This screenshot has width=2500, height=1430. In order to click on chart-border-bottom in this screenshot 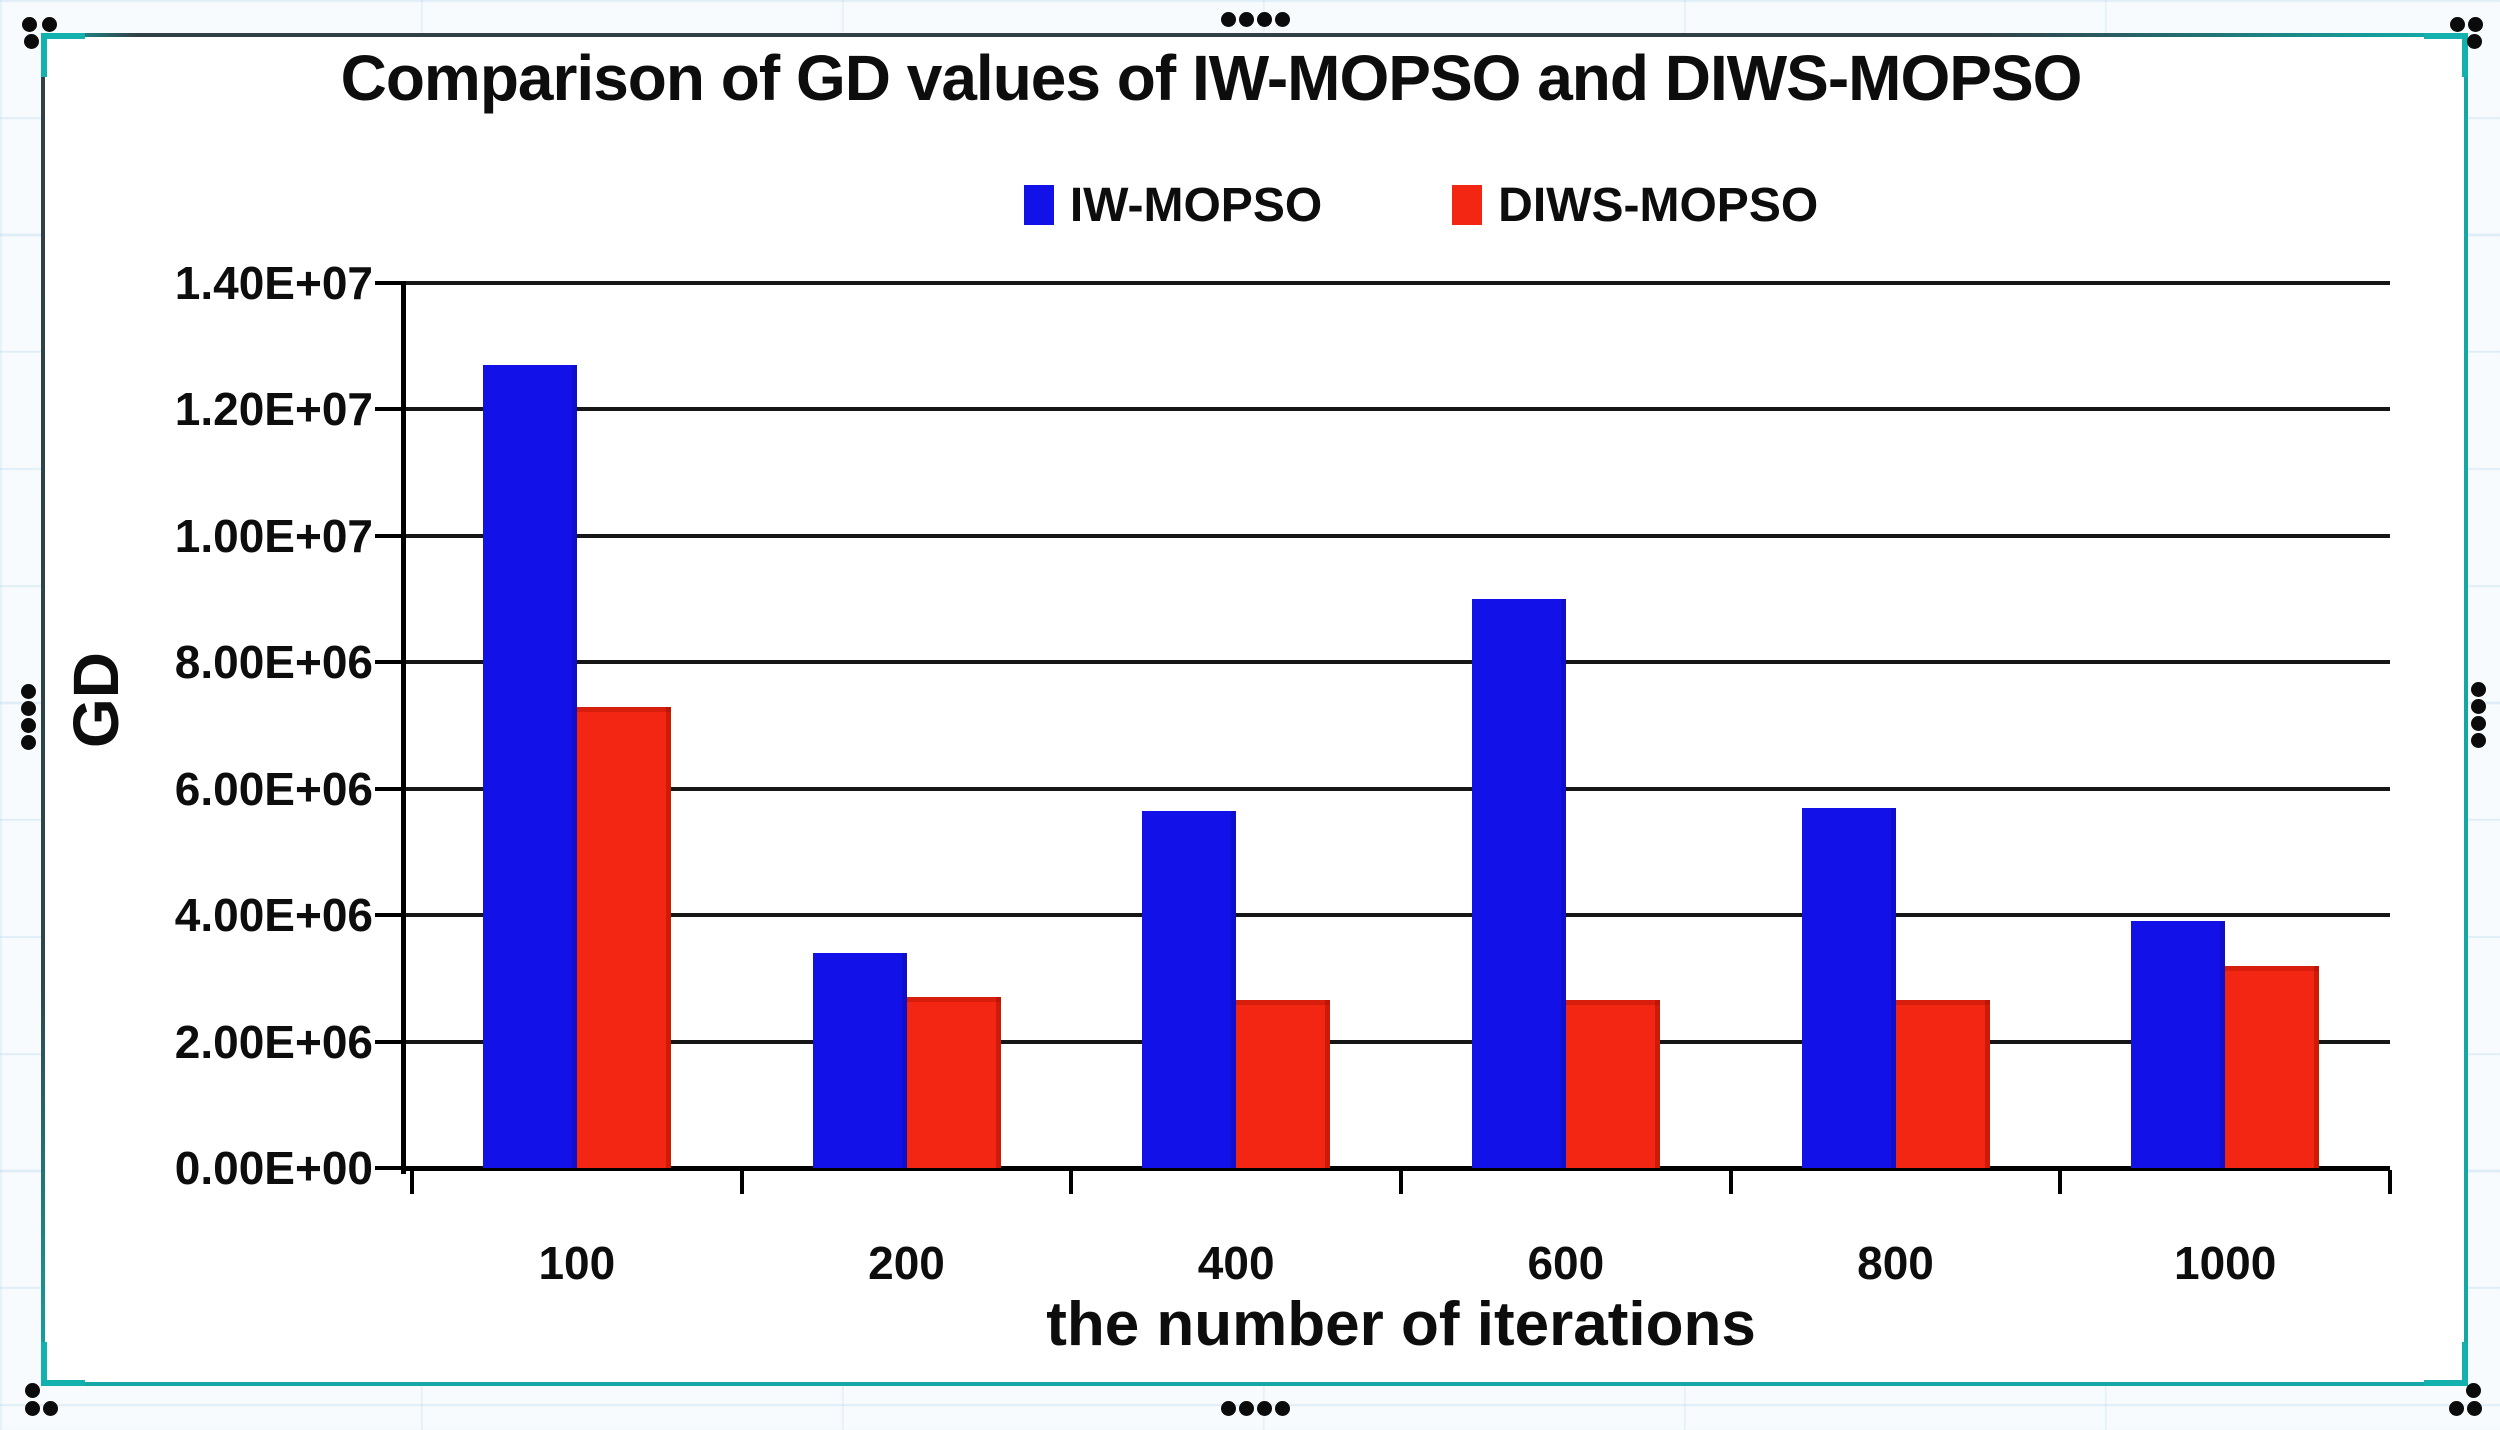, I will do `click(1254, 1384)`.